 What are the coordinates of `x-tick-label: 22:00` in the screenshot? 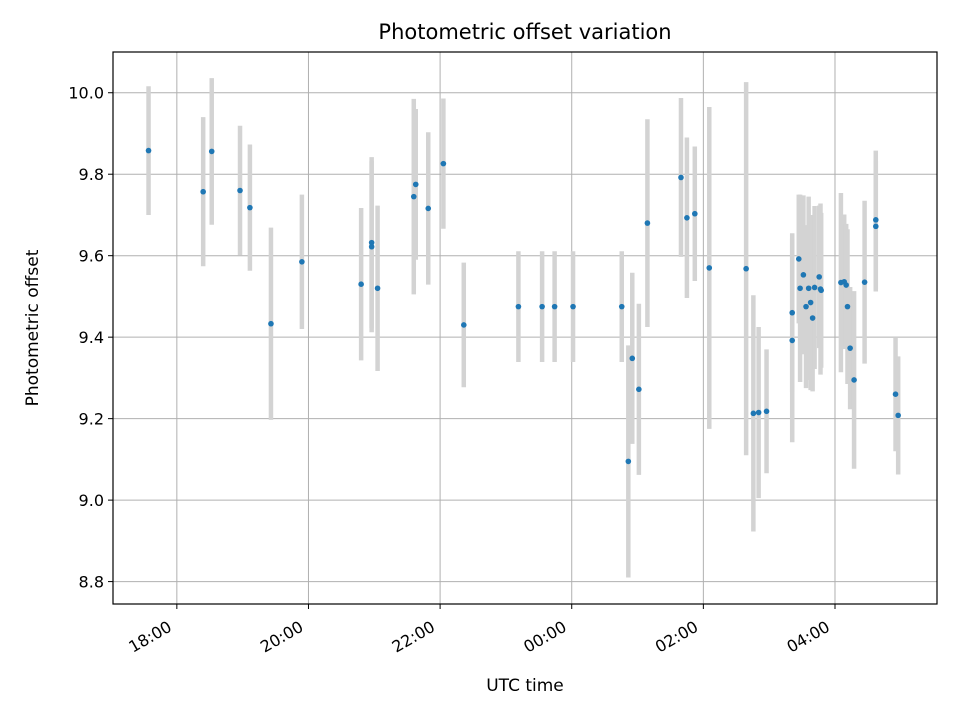 It's located at (413, 637).